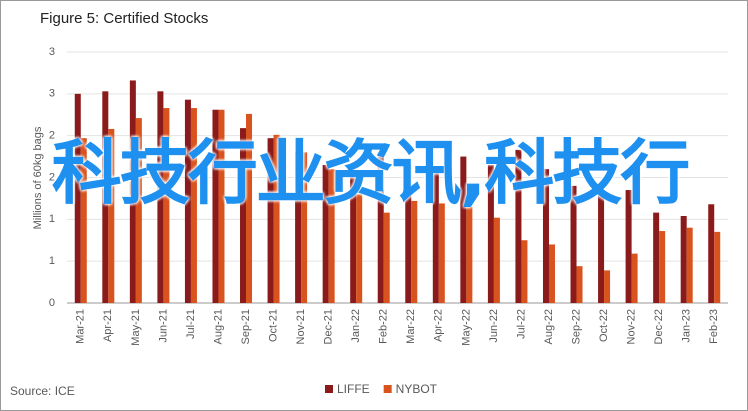 The height and width of the screenshot is (411, 748). Describe the element at coordinates (466, 327) in the screenshot. I see `x-tick-label: May-22` at that location.